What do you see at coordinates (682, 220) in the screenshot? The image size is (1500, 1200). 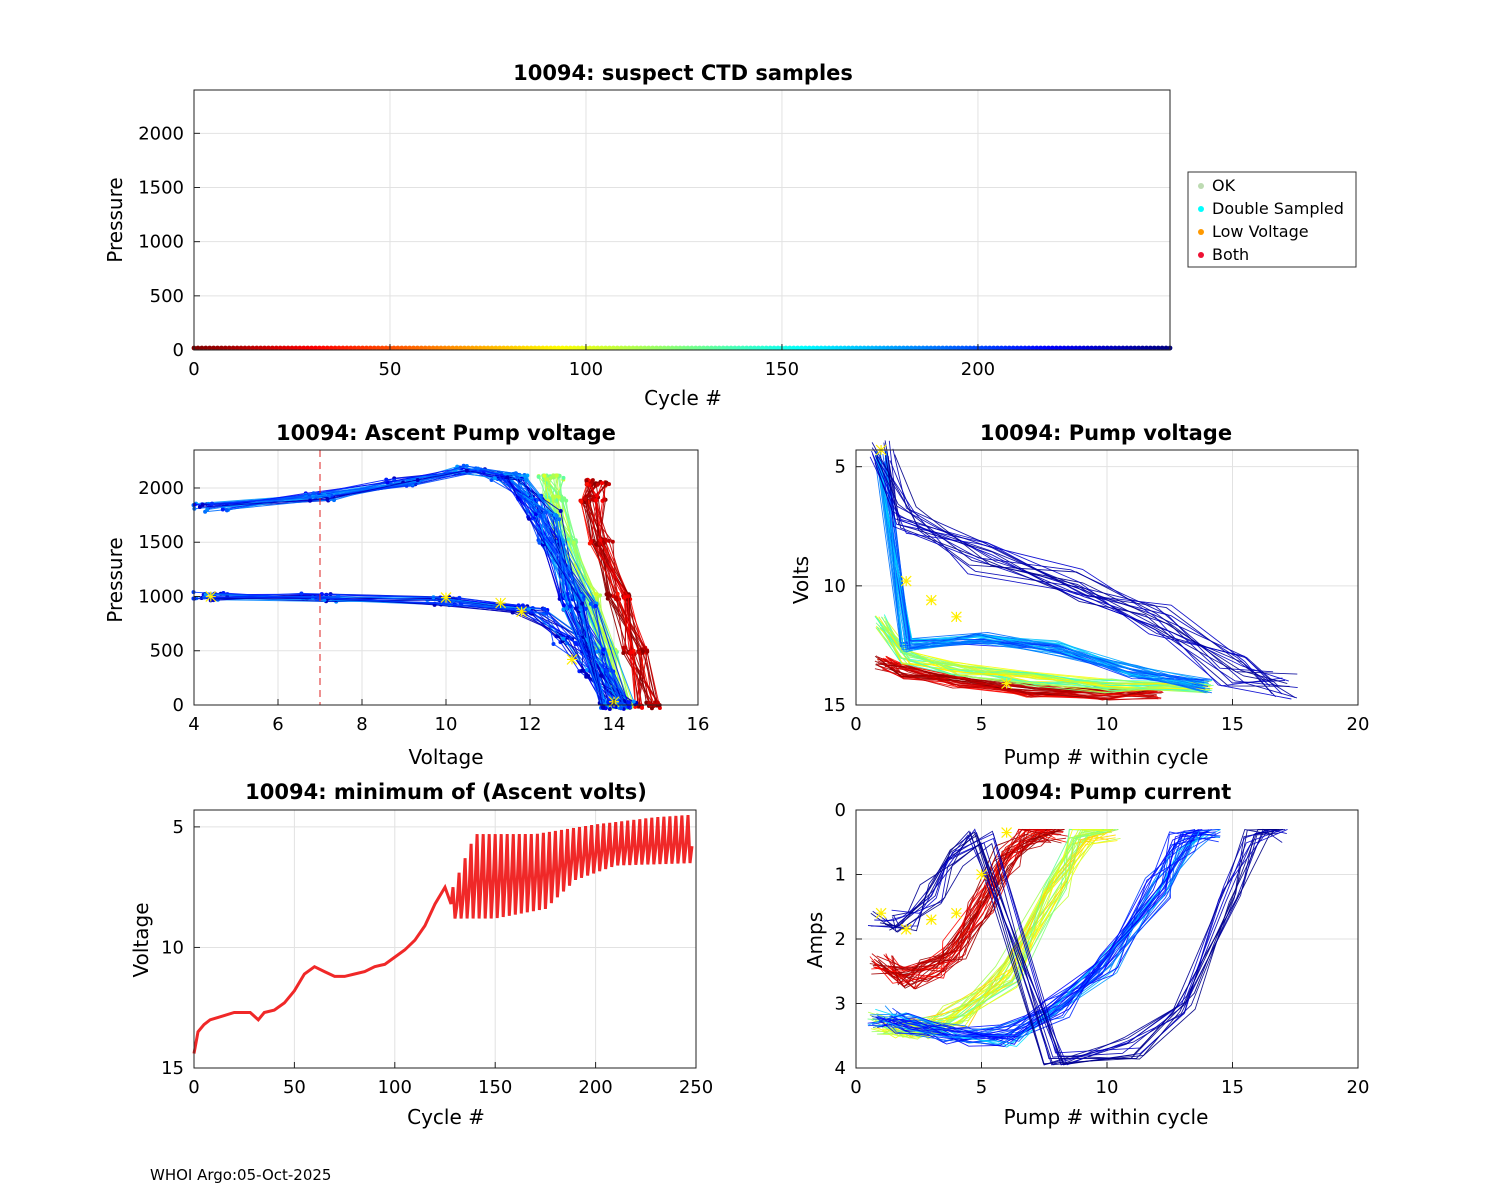 I see `axes-frame` at bounding box center [682, 220].